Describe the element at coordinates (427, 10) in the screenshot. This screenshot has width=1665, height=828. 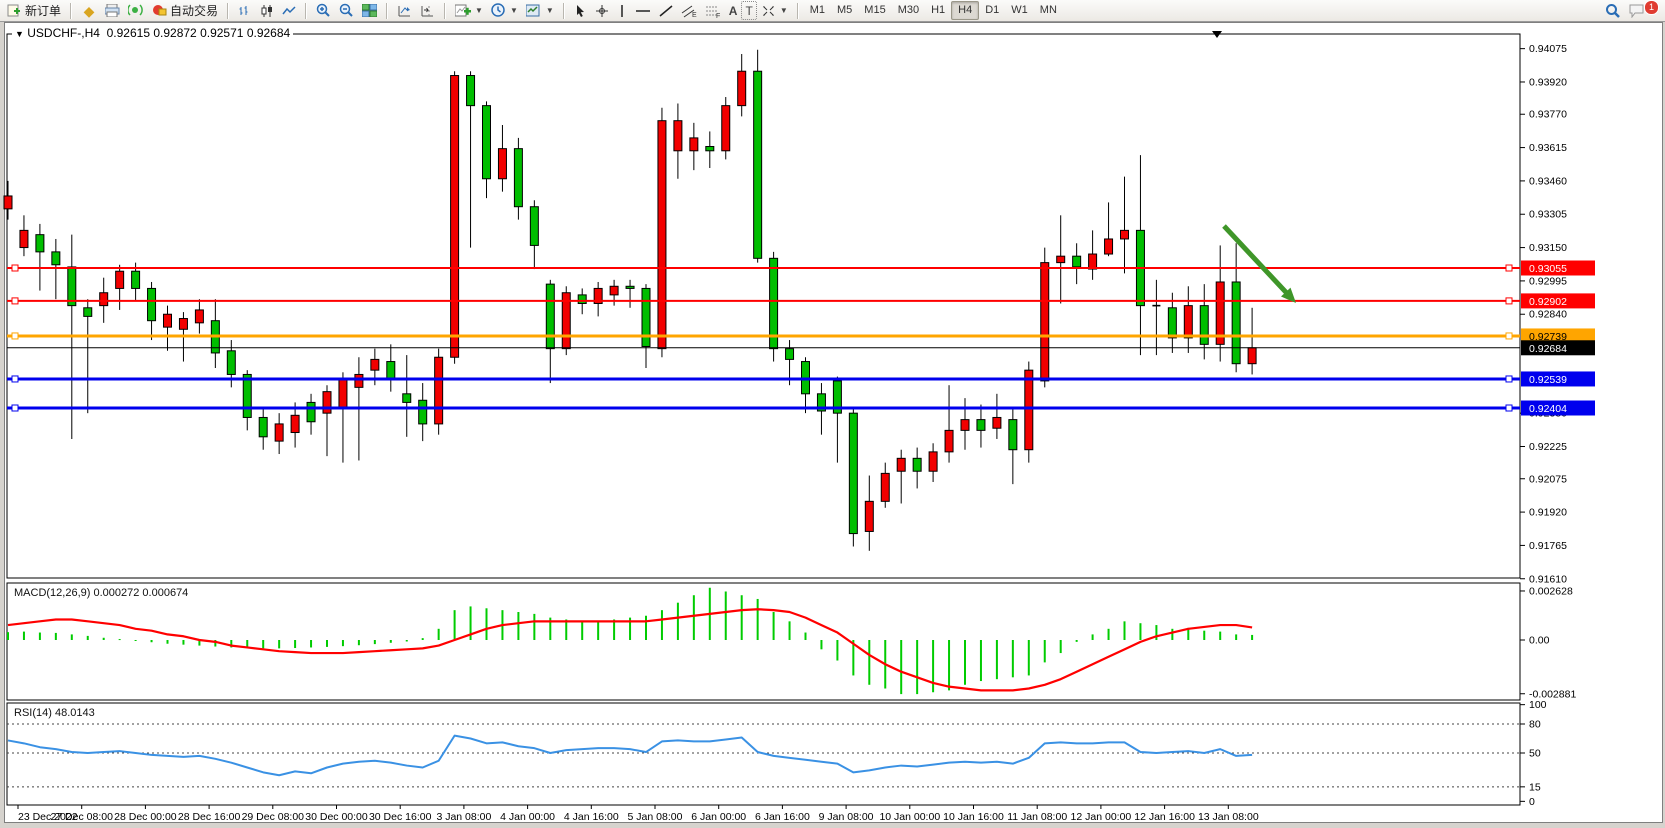
I see `chart-shift-icon` at that location.